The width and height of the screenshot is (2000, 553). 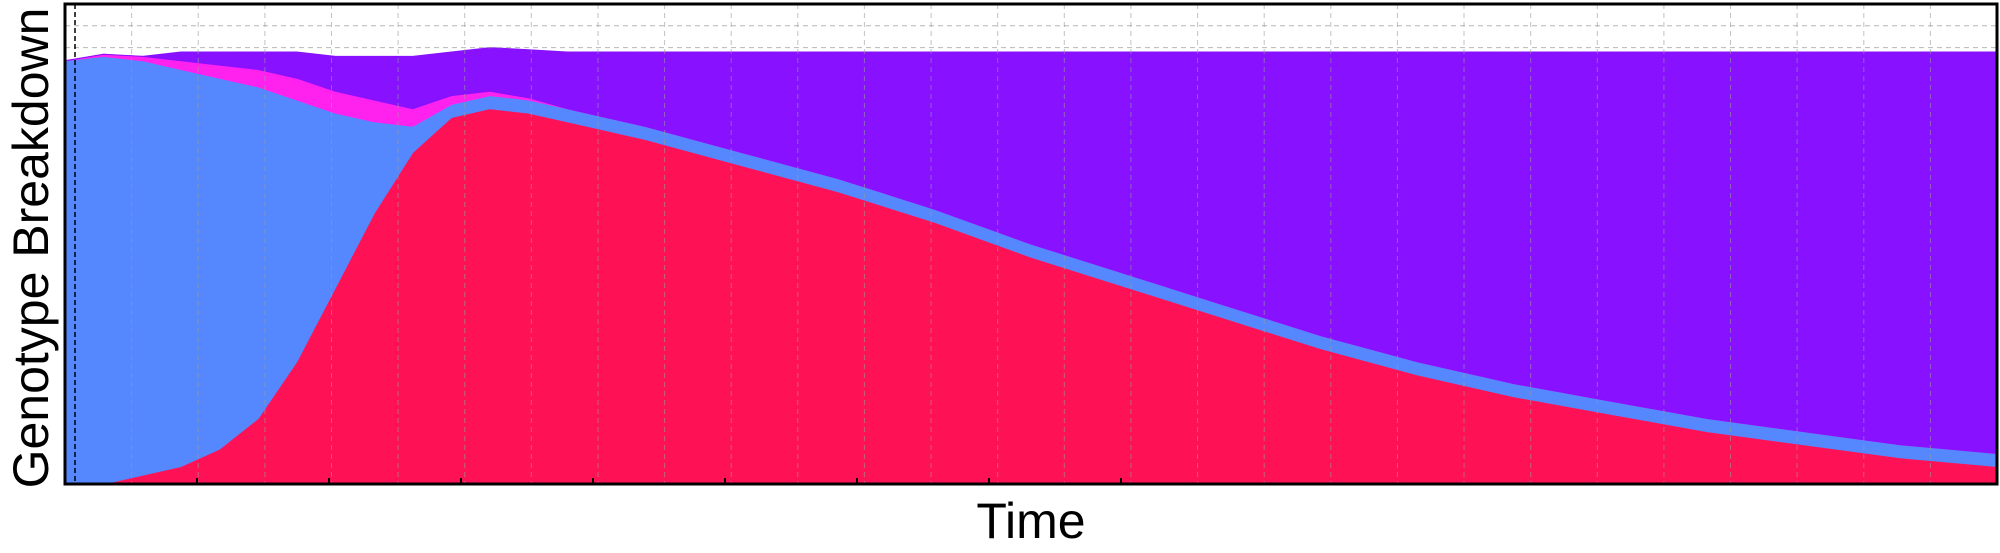 What do you see at coordinates (1030, 521) in the screenshot?
I see `x-axis-label: Time` at bounding box center [1030, 521].